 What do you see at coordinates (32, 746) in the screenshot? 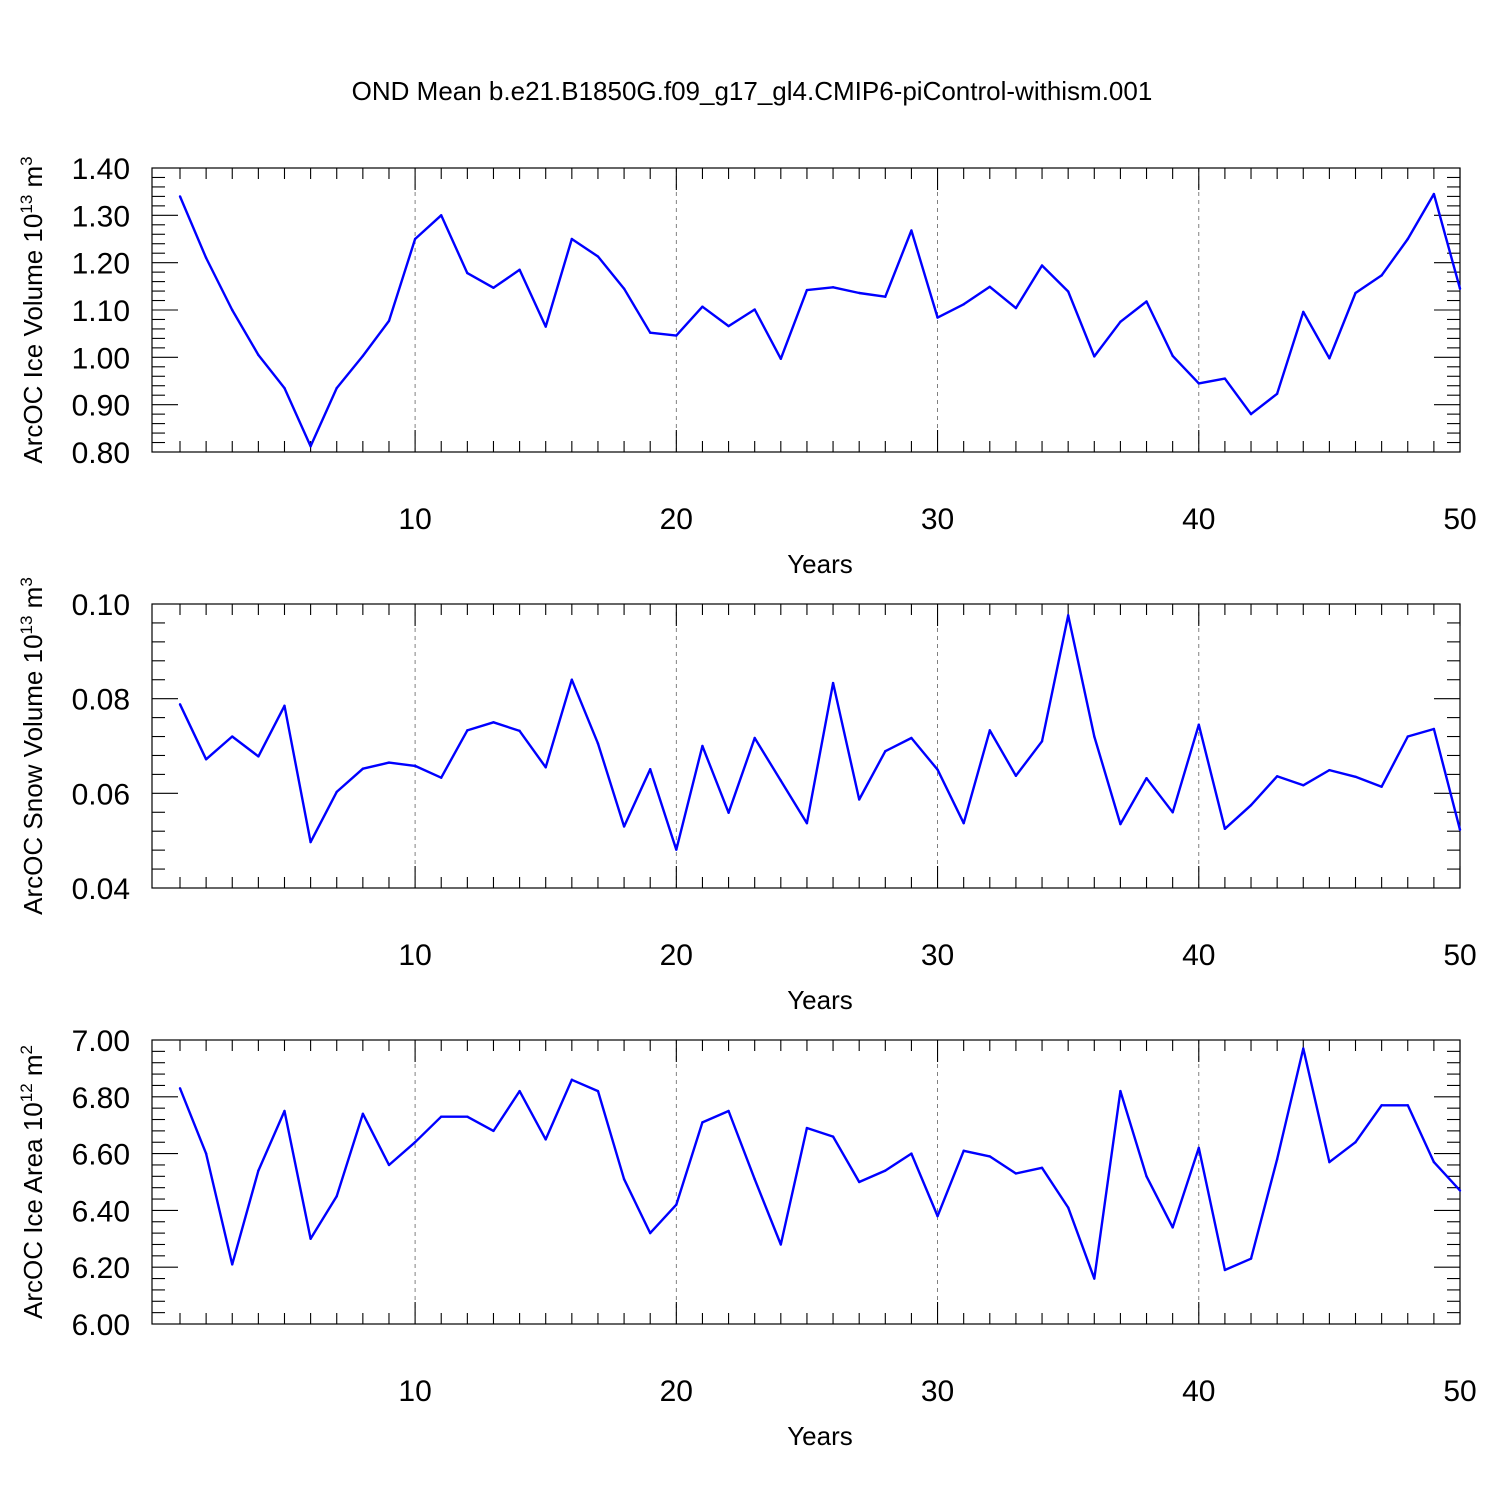
I see `y-axis-label: ArcOC Snow Volume 1013 m3` at bounding box center [32, 746].